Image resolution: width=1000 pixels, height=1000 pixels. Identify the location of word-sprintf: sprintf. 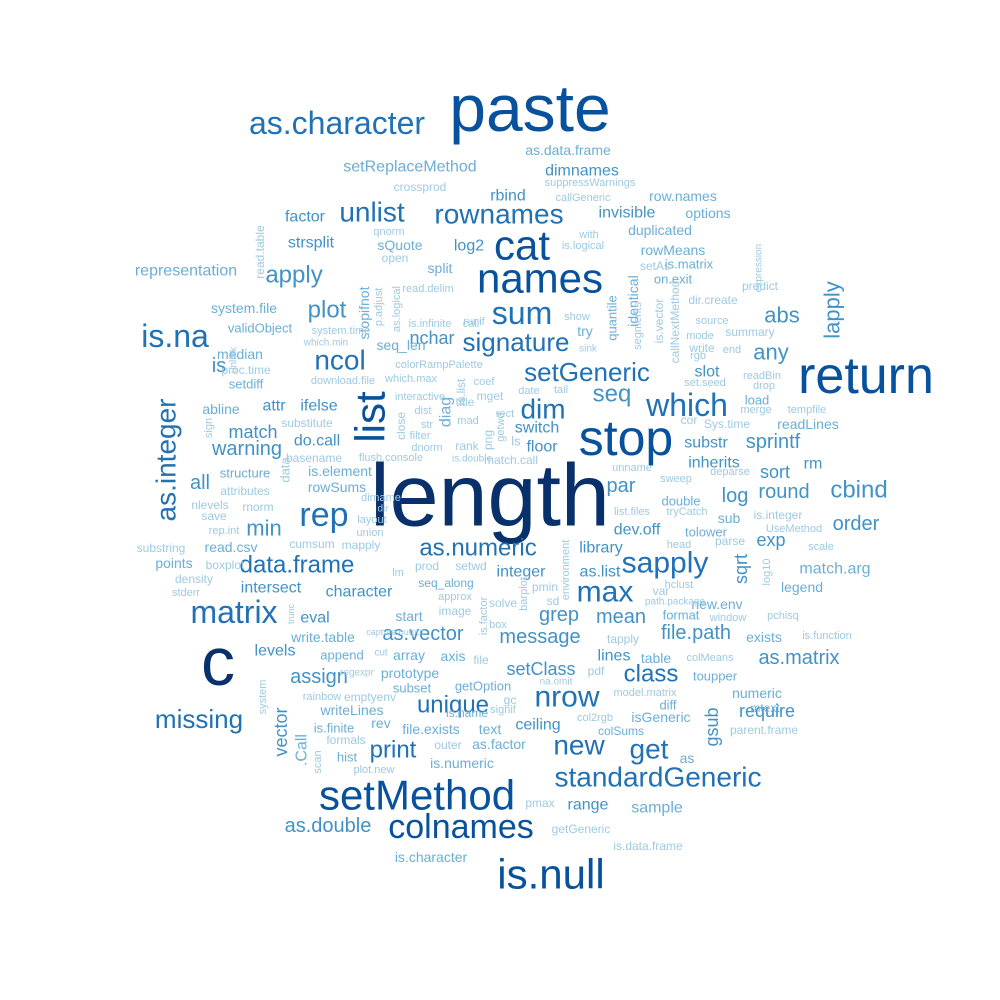
(773, 442).